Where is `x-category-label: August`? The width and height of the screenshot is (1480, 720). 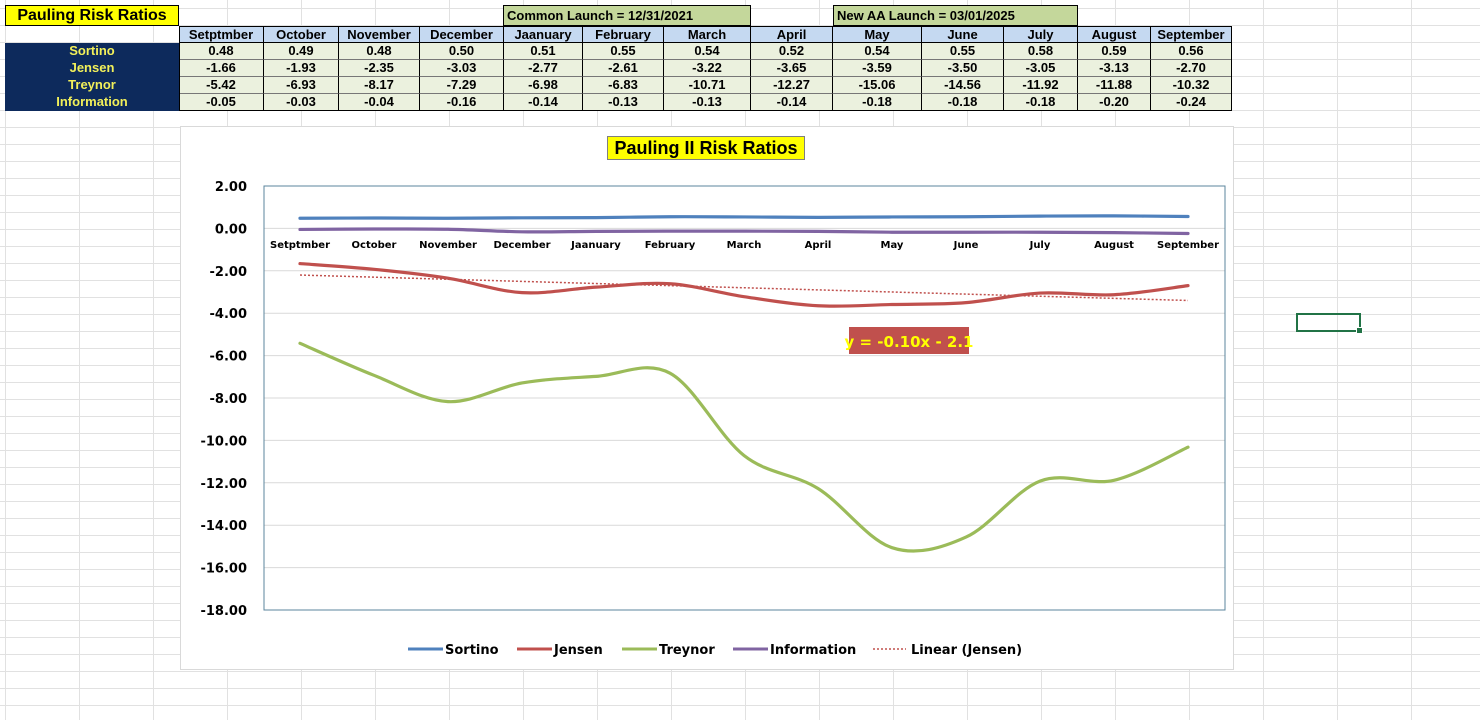
x-category-label: August is located at coordinates (1114, 245).